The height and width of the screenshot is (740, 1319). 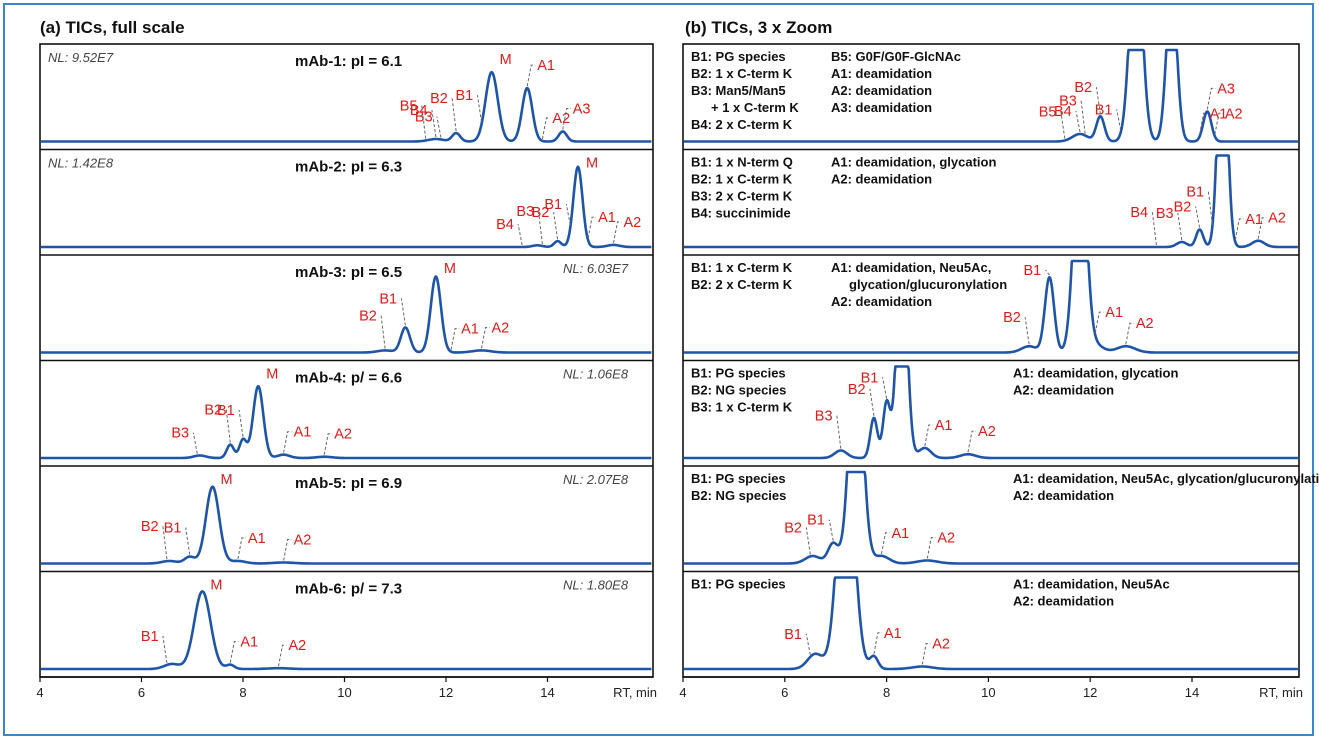 I want to click on x-tick-label: 12, so click(x=446, y=692).